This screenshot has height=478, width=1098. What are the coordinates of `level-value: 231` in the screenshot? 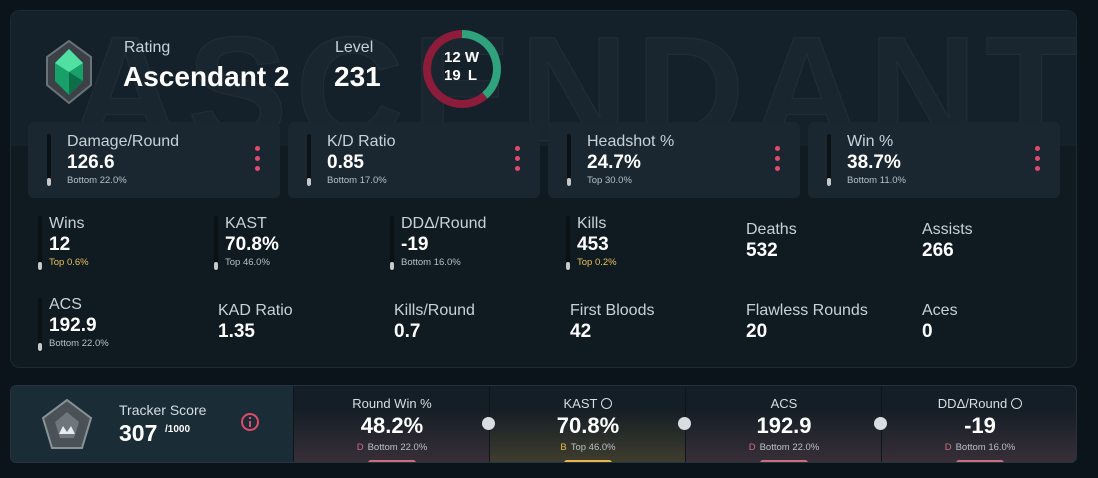 It's located at (357, 76).